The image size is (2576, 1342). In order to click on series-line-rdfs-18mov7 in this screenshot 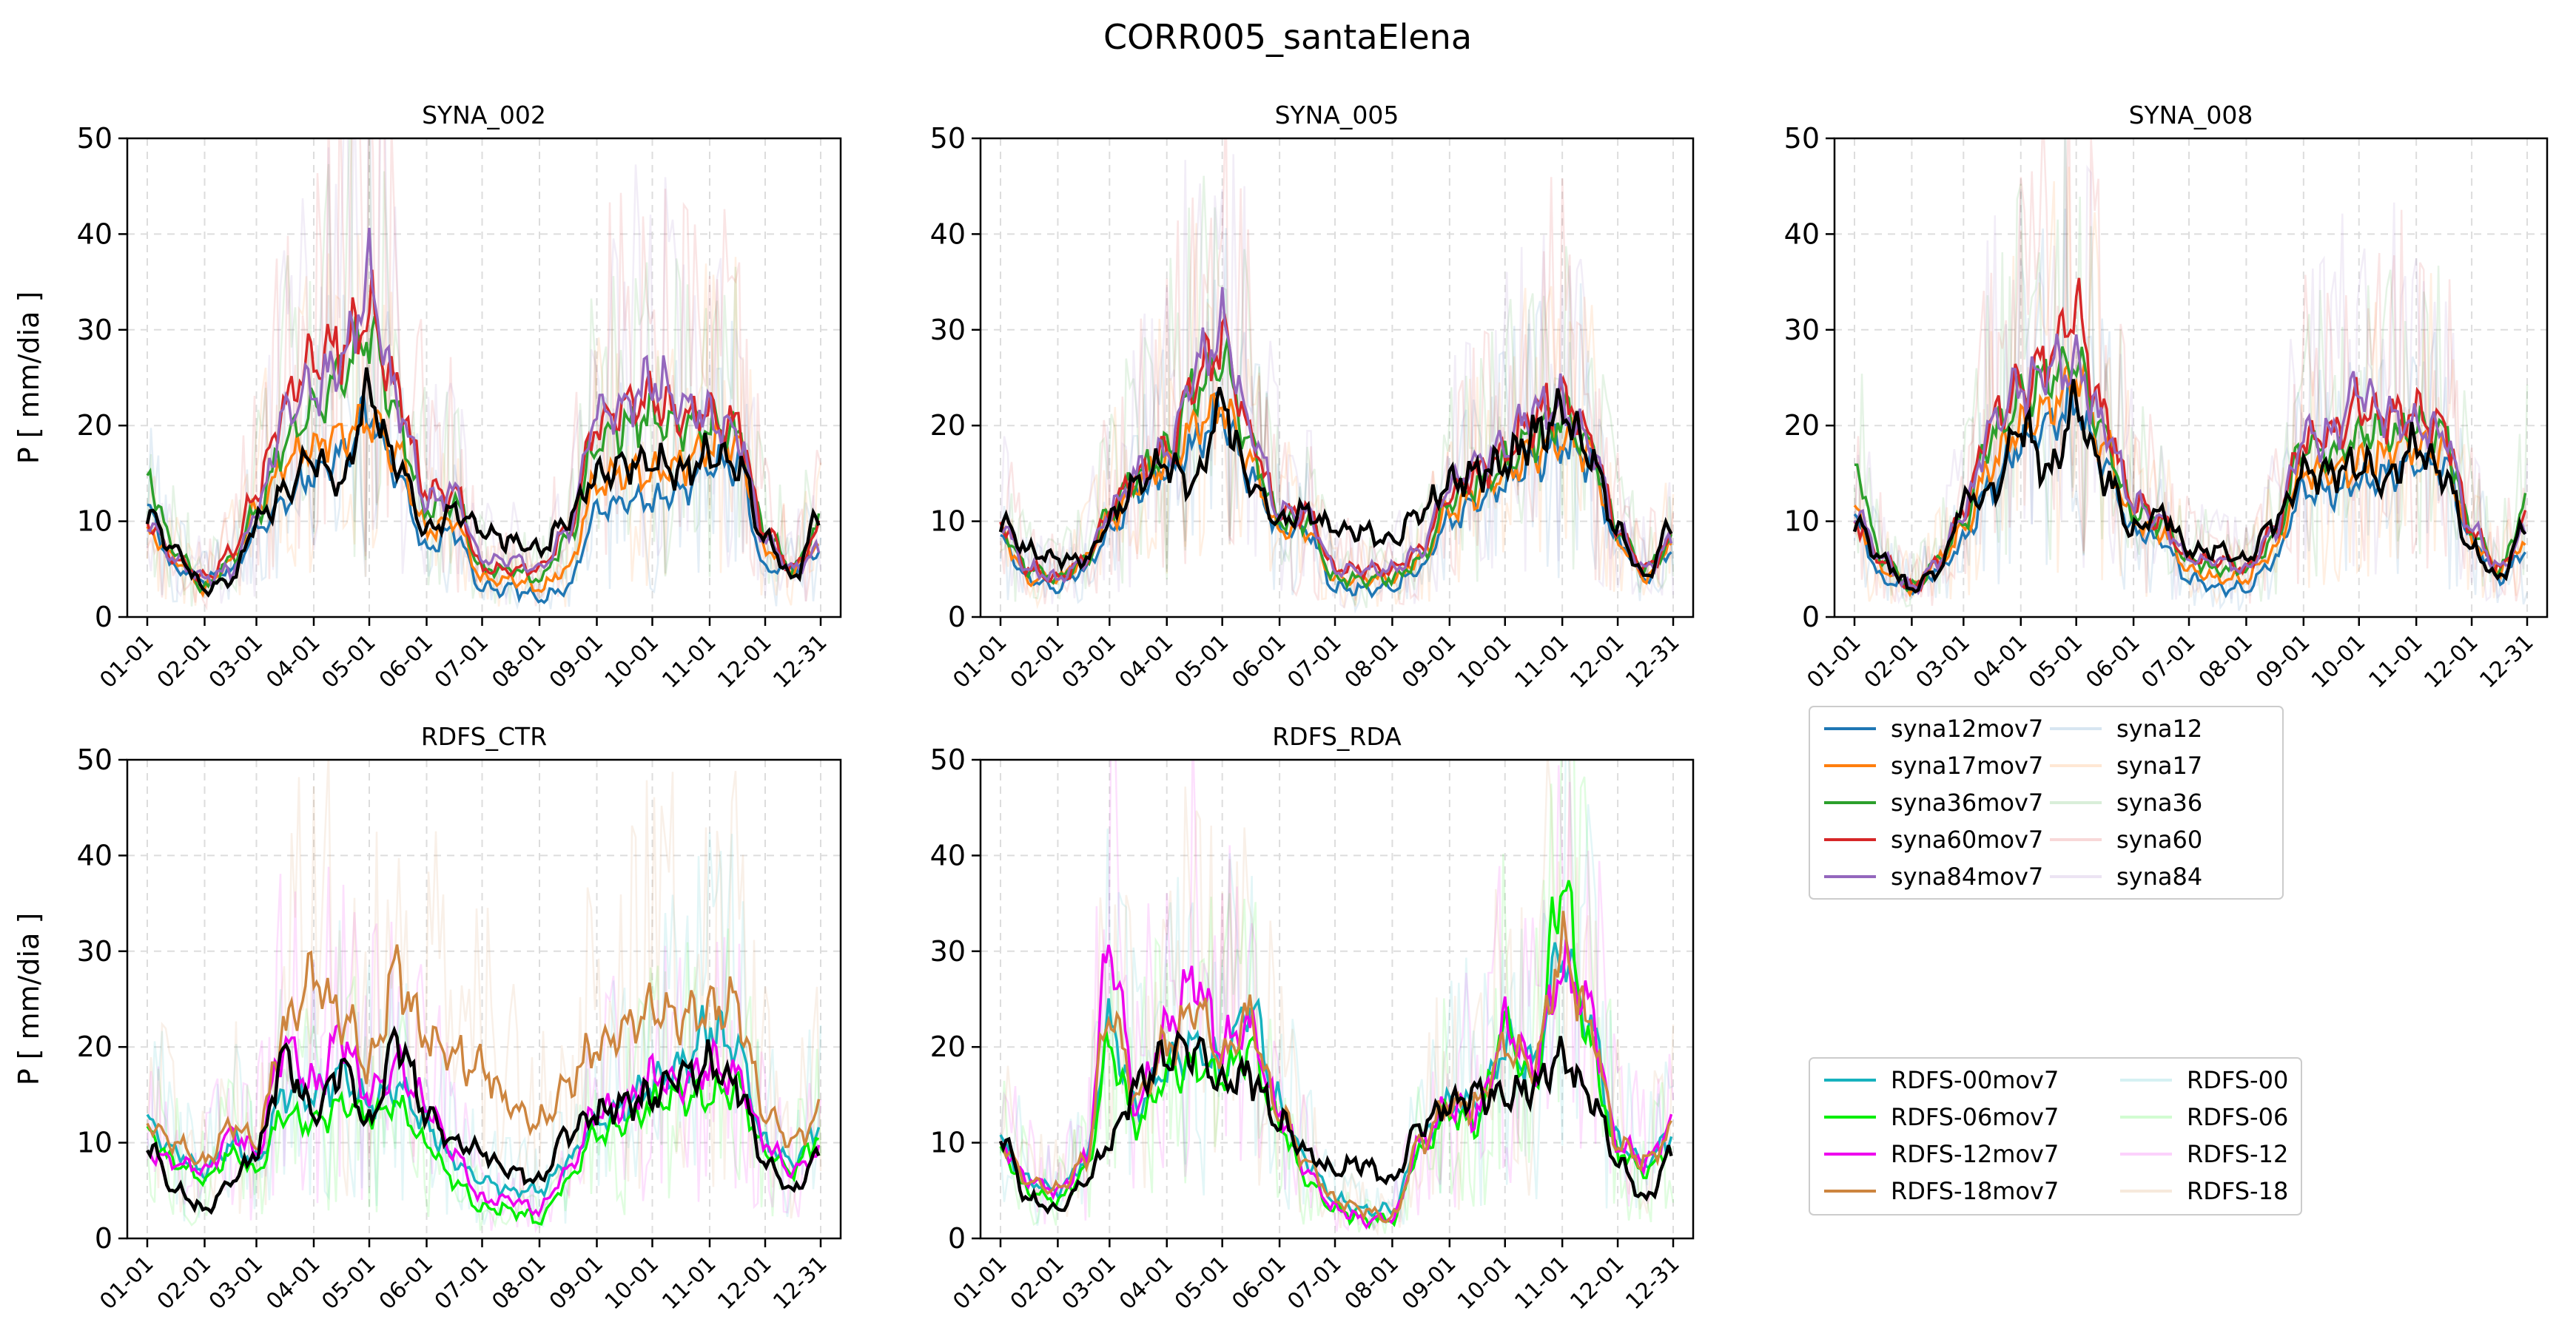, I will do `click(1336, 1067)`.